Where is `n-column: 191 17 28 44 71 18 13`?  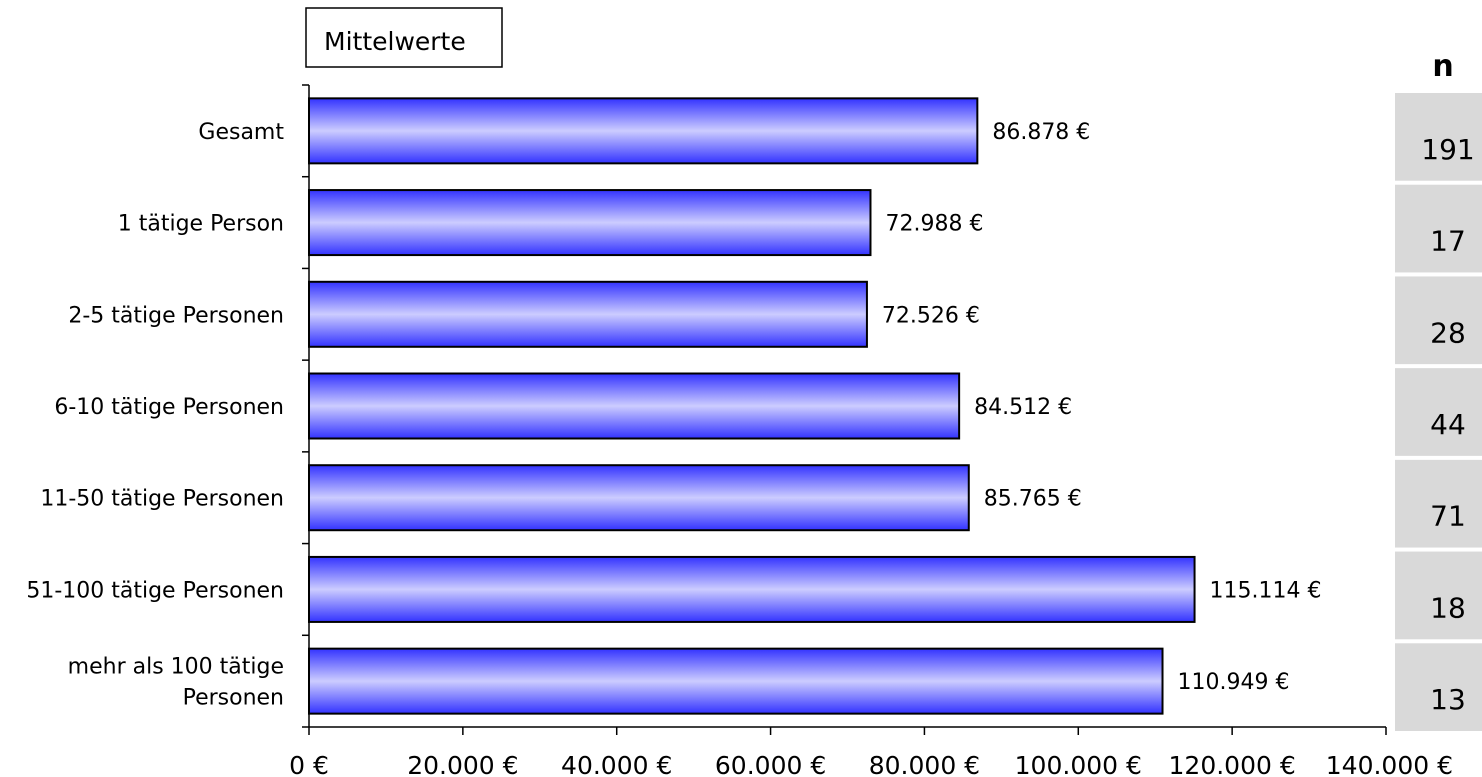
n-column: 191 17 28 44 71 18 13 is located at coordinates (1438, 412).